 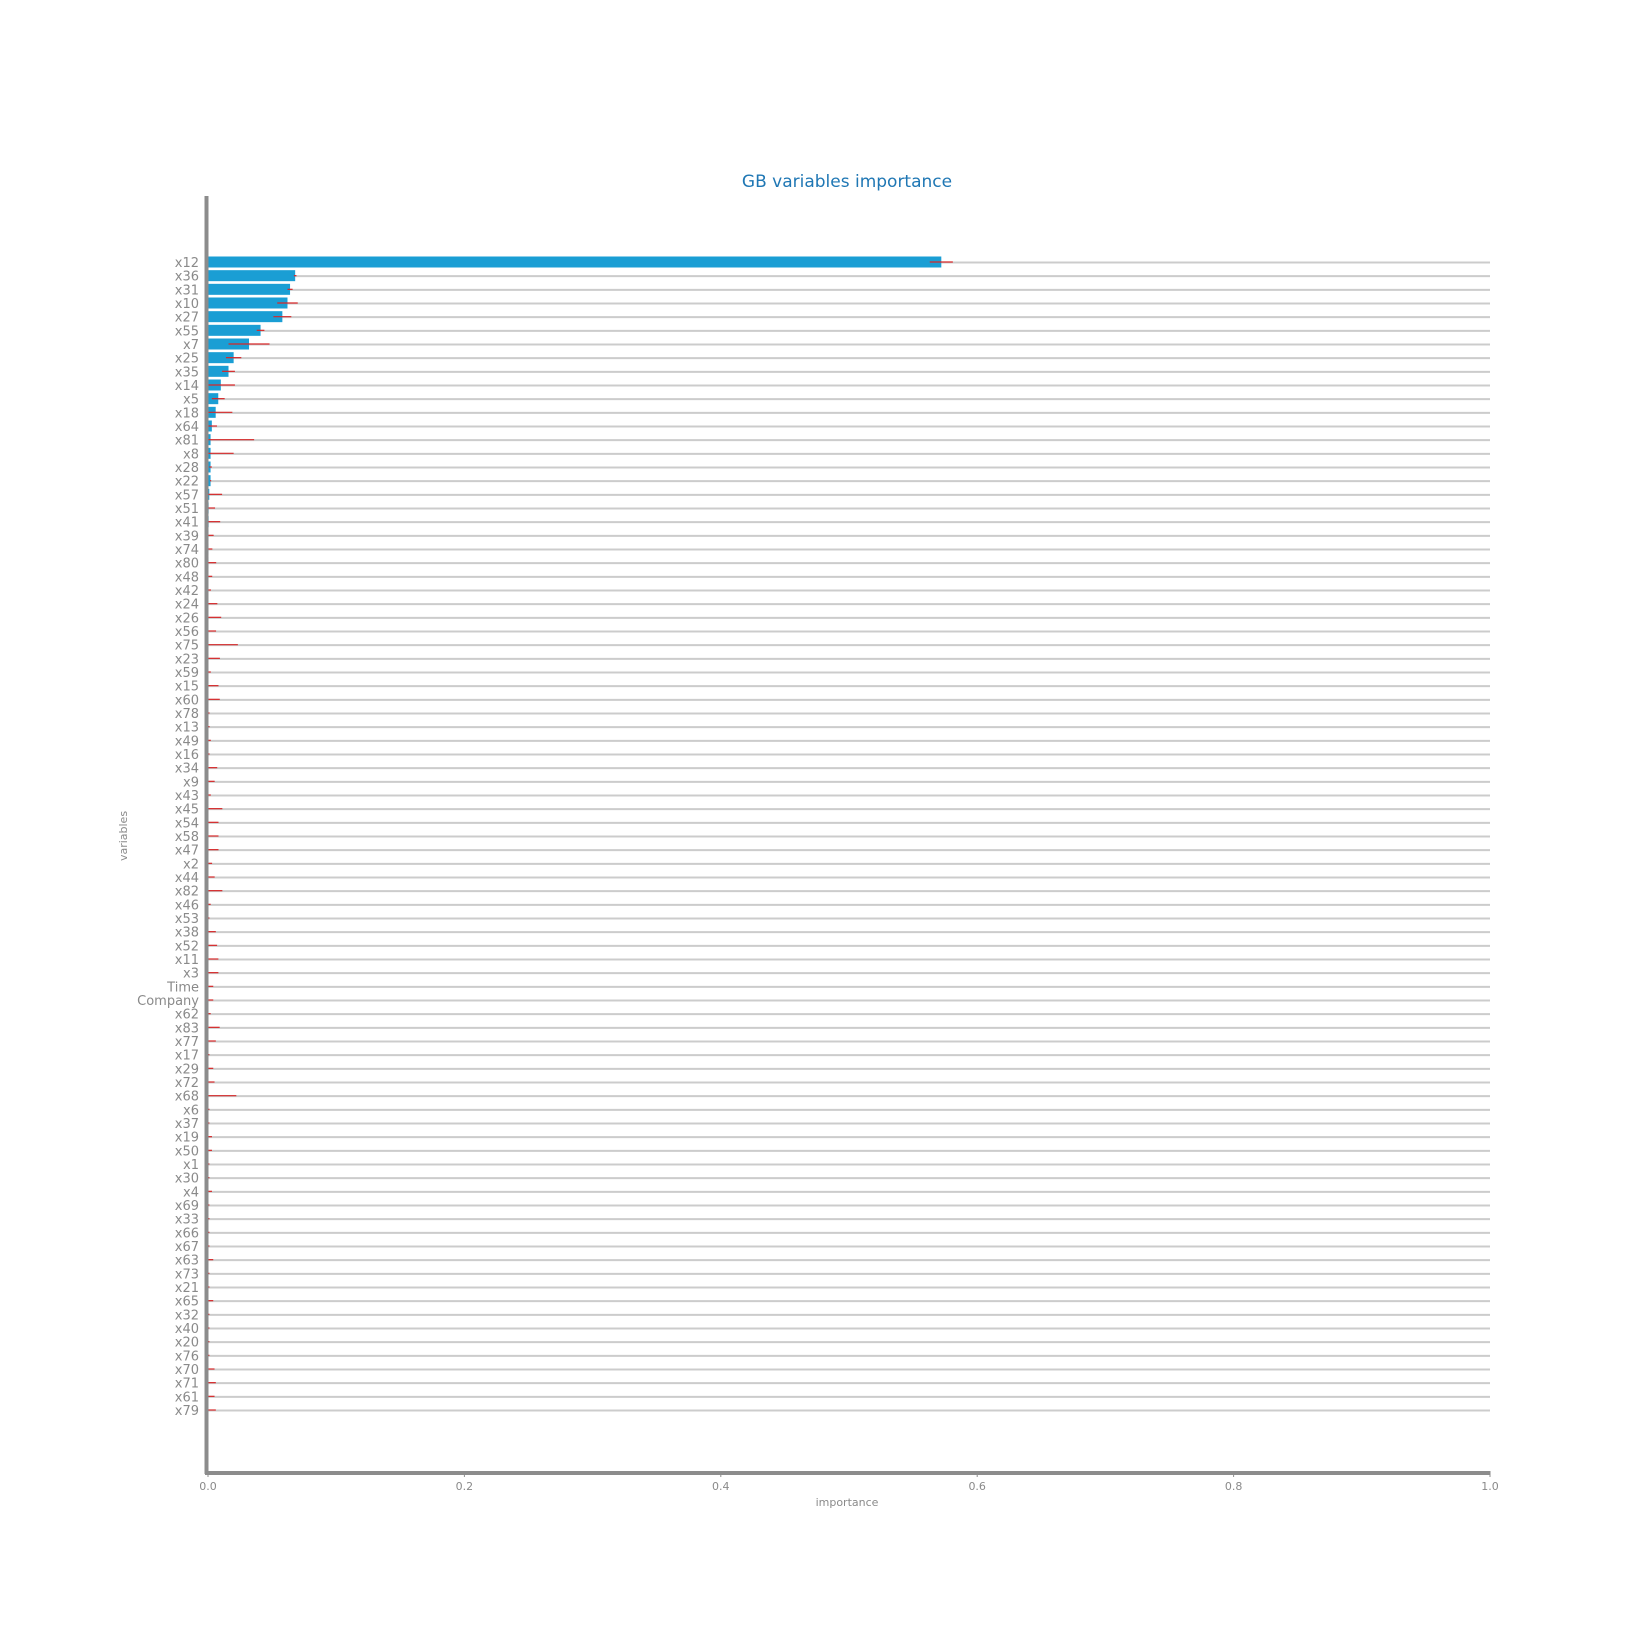 I want to click on y-tick-label-x72: x72, so click(x=187, y=1083).